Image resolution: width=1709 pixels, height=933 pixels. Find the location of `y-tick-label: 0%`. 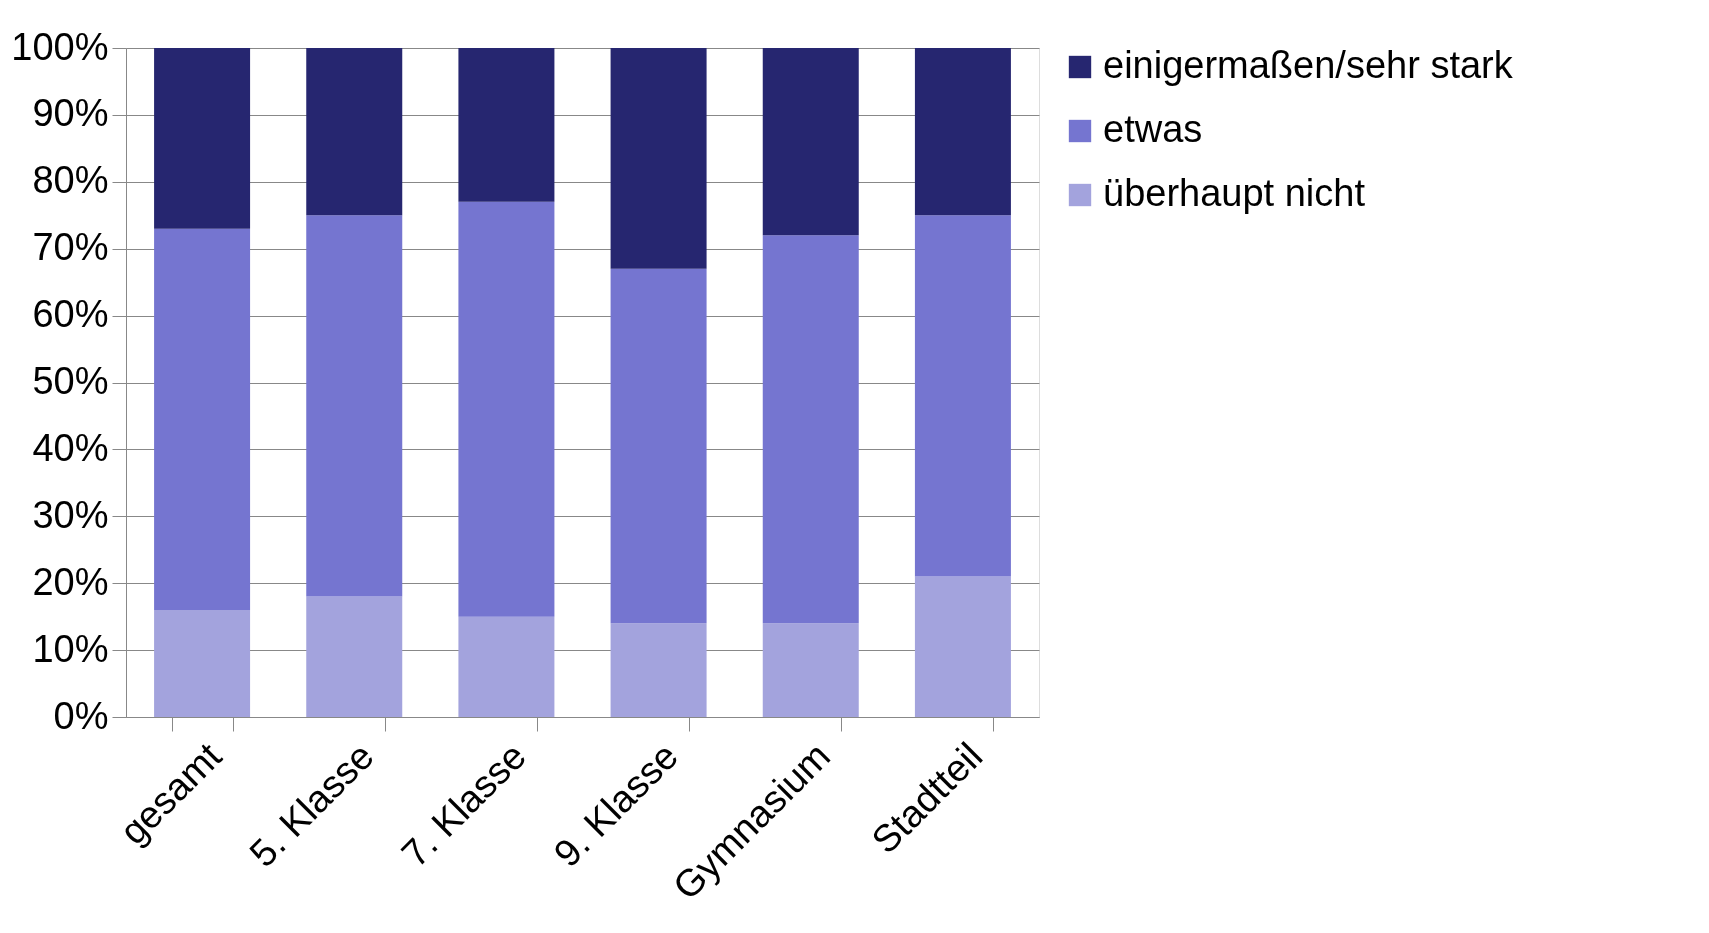

y-tick-label: 0% is located at coordinates (81, 715).